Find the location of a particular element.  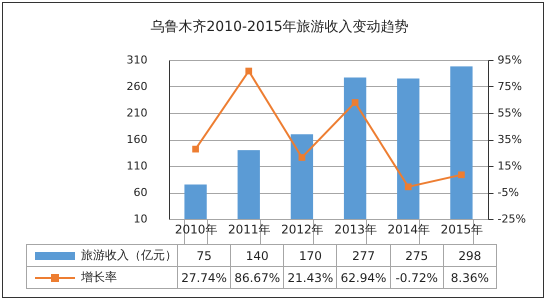

y-tick-label: 160 is located at coordinates (137, 139).